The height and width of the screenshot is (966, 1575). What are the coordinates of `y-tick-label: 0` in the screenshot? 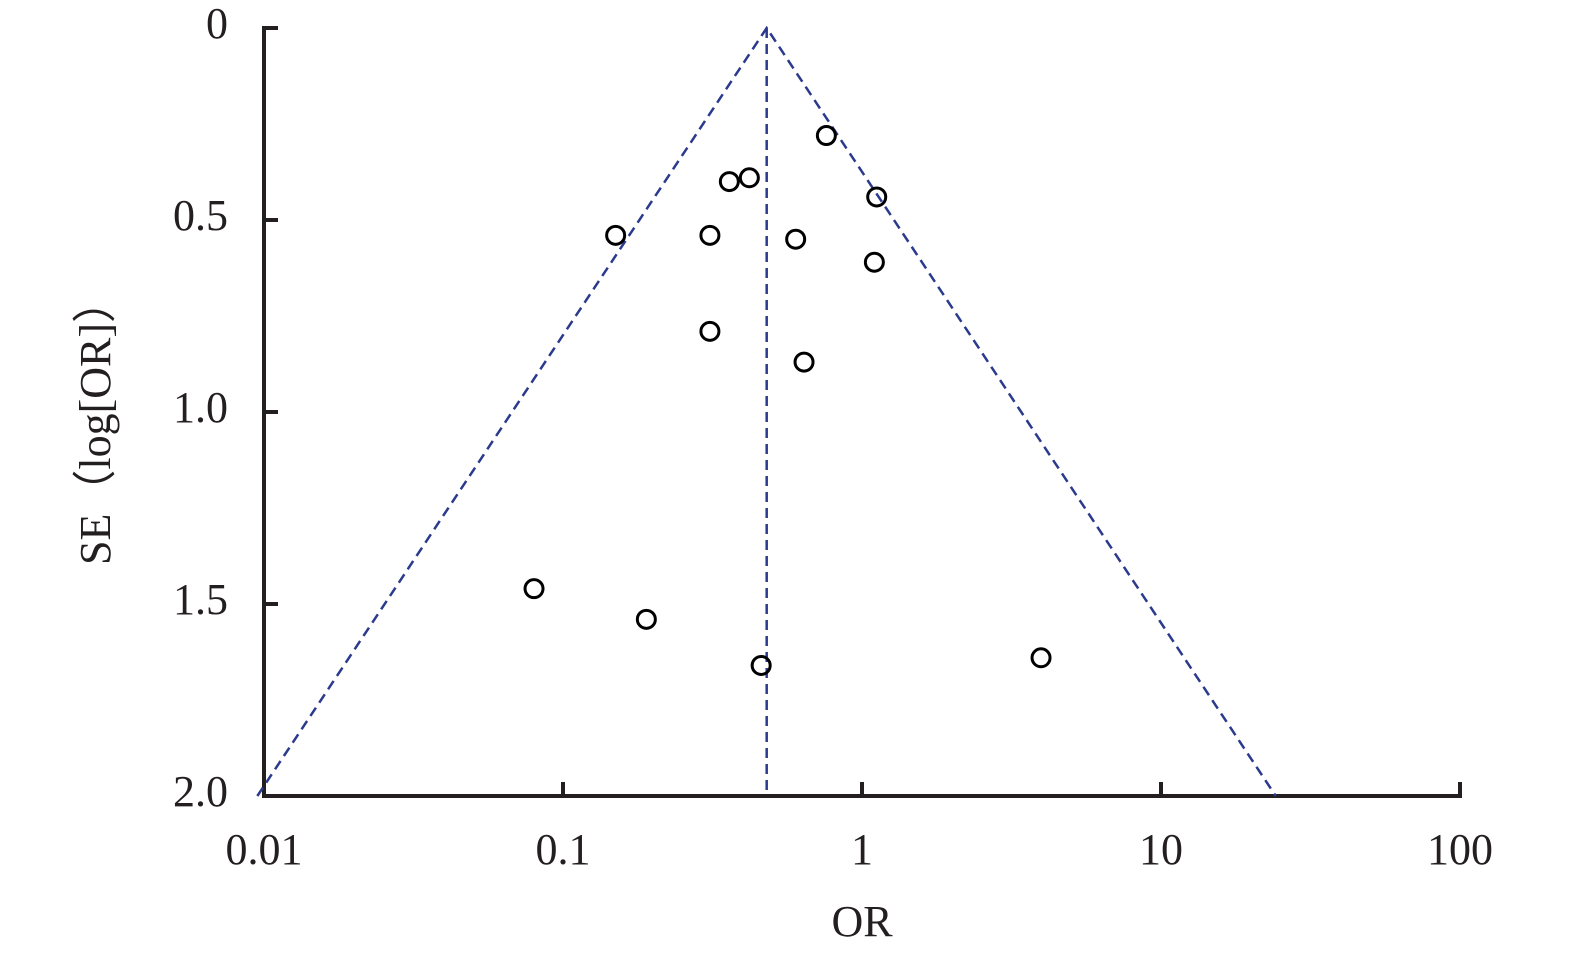 It's located at (217, 24).